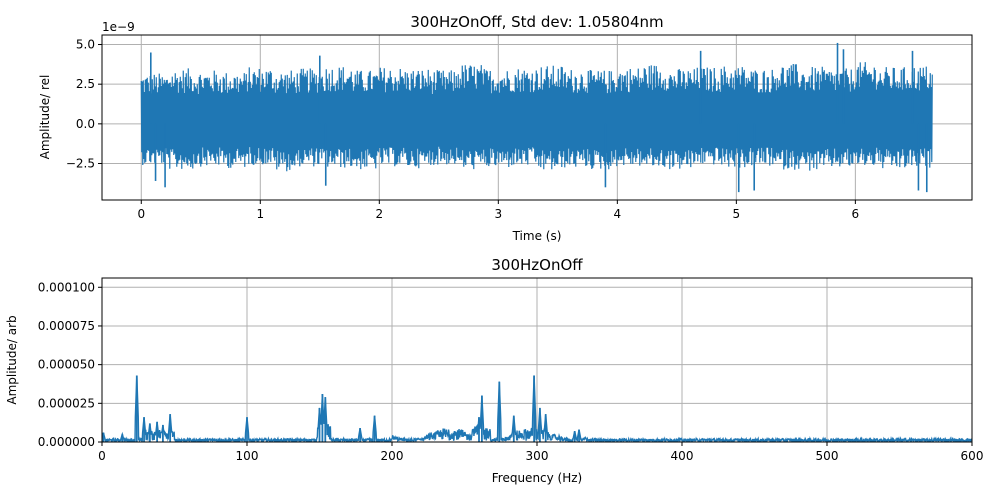  I want to click on time-signal-x-tick-label: 4, so click(618, 214).